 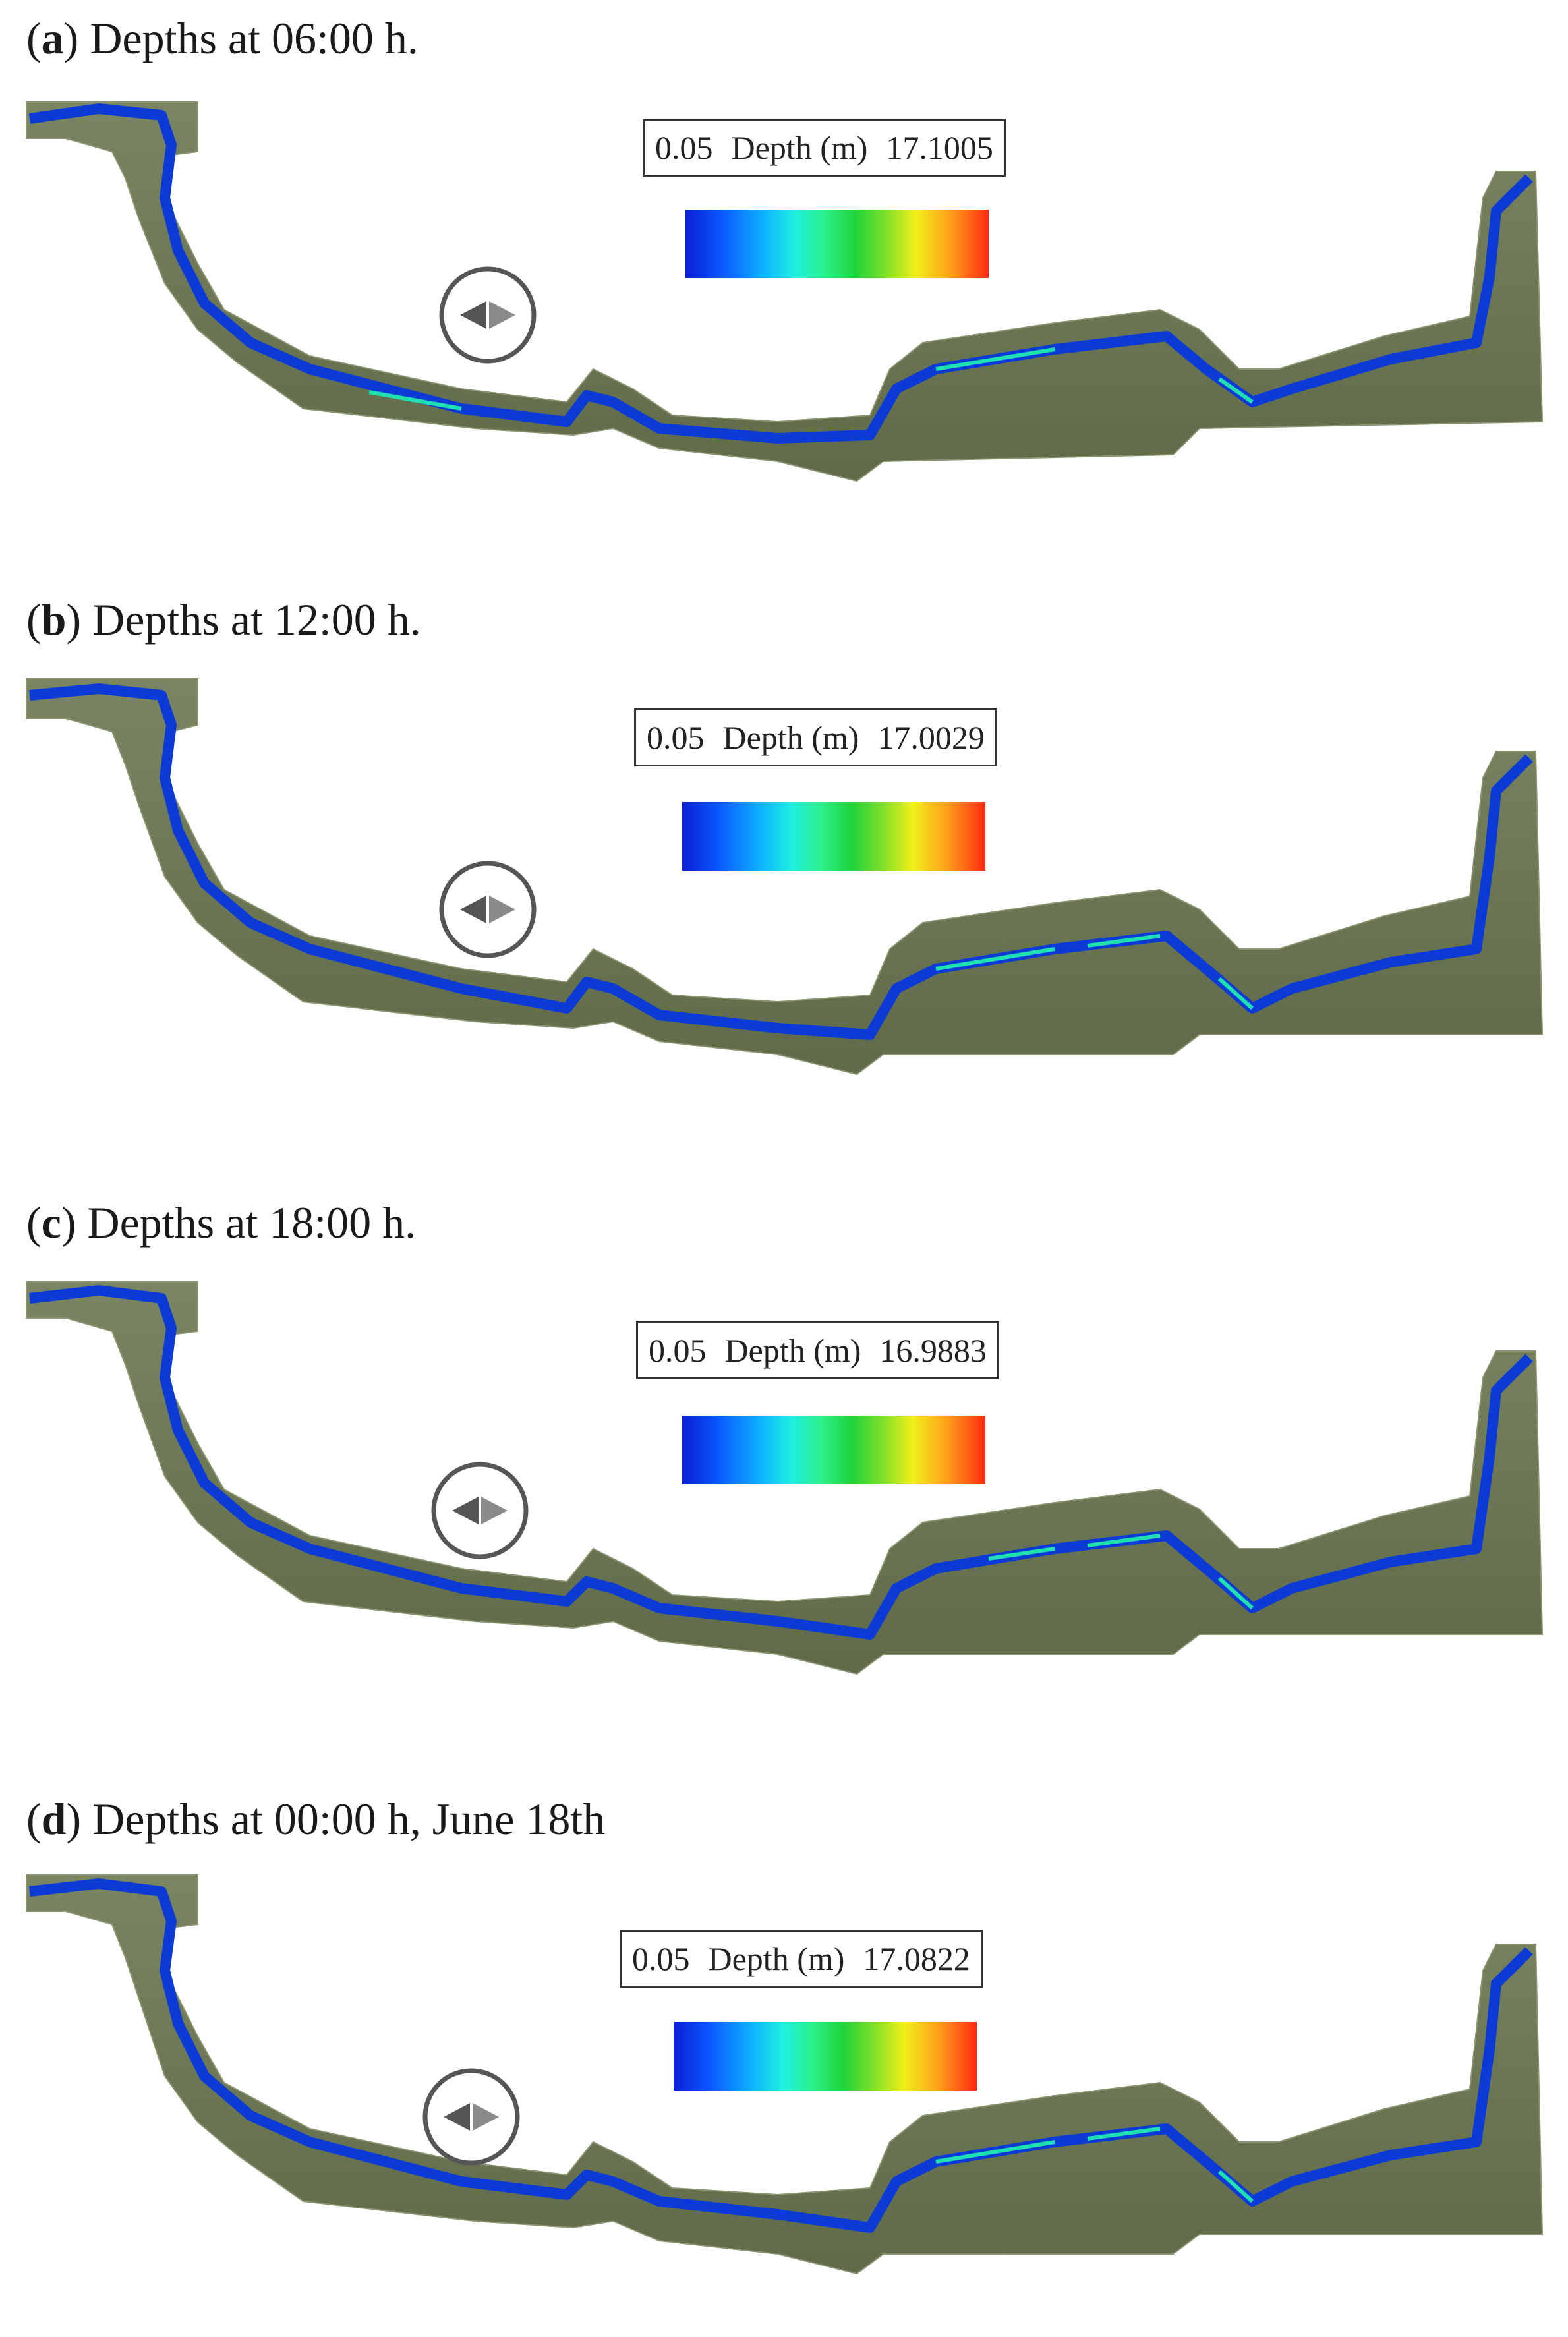 What do you see at coordinates (316, 1819) in the screenshot?
I see `panel-title: (d) Depths at 00:00 h, June 18th` at bounding box center [316, 1819].